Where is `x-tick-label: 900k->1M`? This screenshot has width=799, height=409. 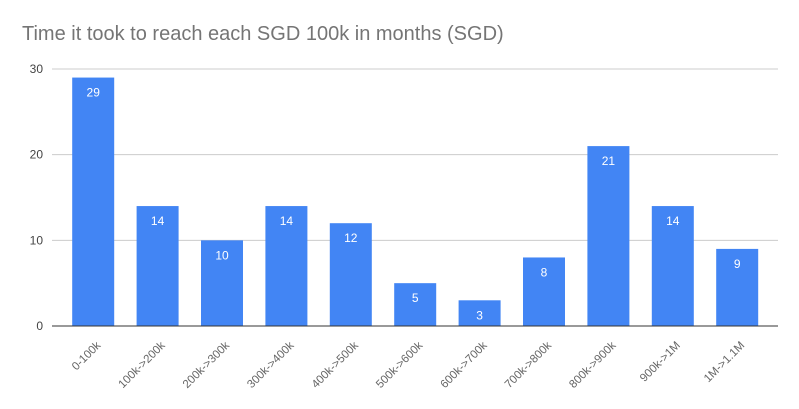 x-tick-label: 900k->1M is located at coordinates (660, 362).